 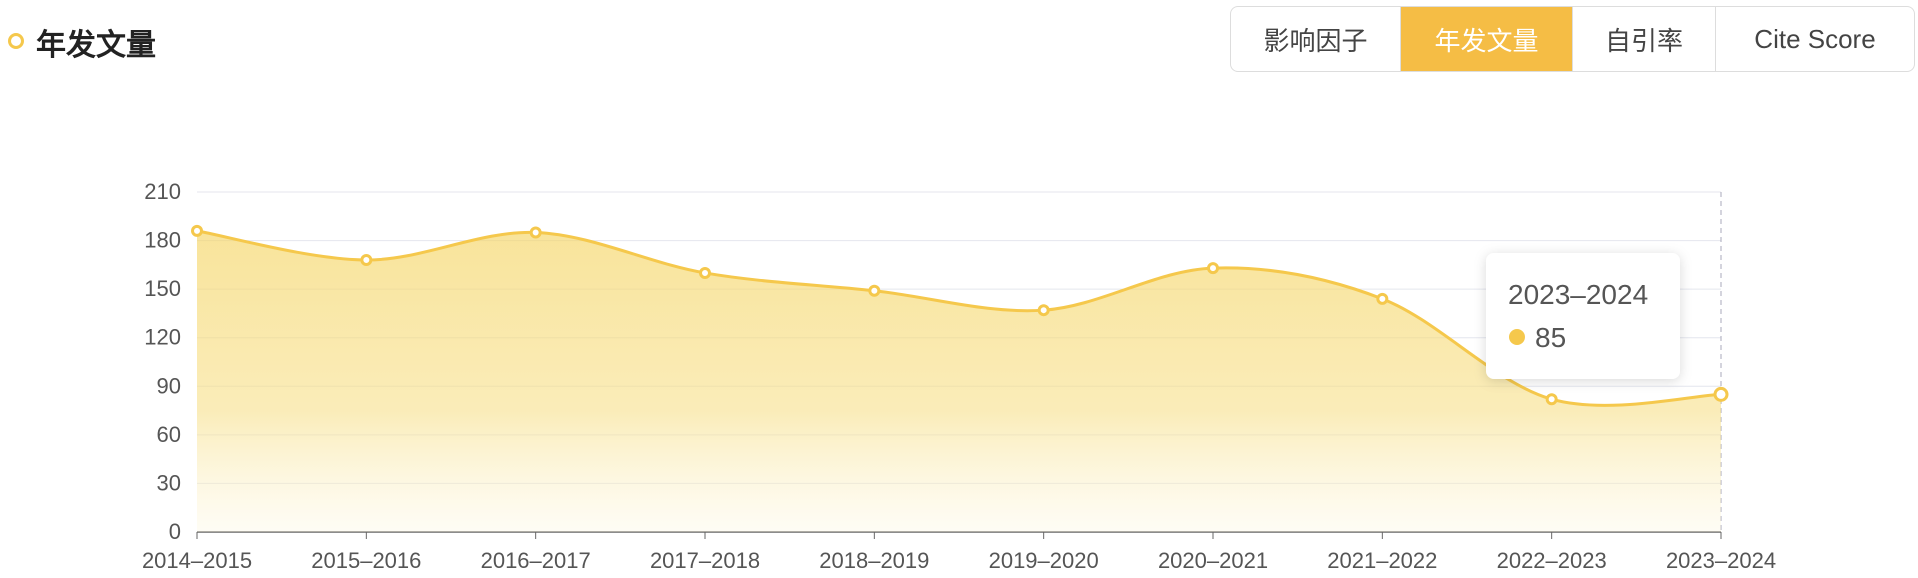 I want to click on y-tick-label: 210, so click(x=162, y=191).